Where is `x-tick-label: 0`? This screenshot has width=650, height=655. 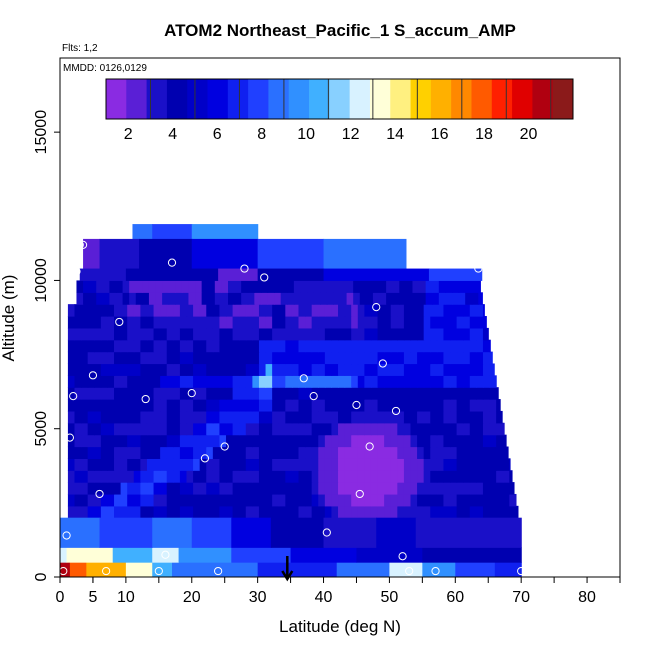
x-tick-label: 0 is located at coordinates (60, 597).